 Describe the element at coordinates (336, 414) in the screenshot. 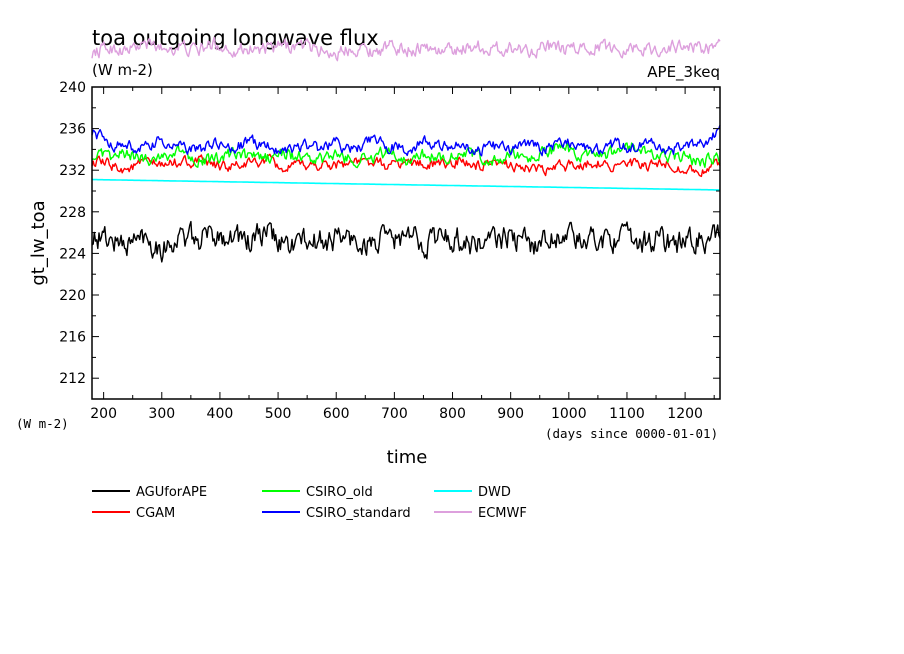

I see `x-tick-label: 600` at that location.